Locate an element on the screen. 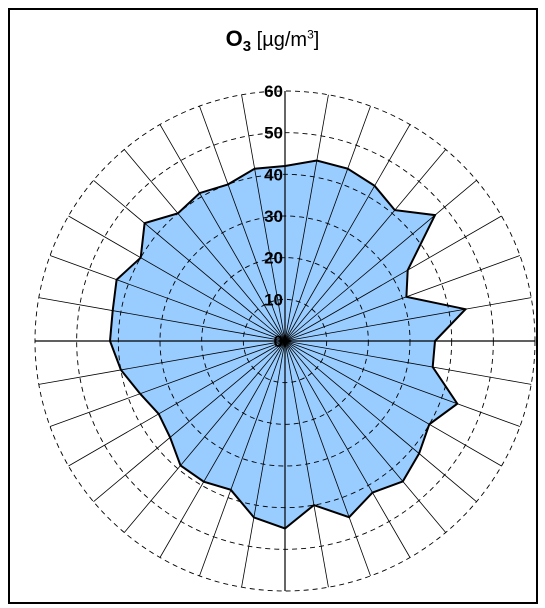 The image size is (545, 608). tick-label: 40 is located at coordinates (273, 174).